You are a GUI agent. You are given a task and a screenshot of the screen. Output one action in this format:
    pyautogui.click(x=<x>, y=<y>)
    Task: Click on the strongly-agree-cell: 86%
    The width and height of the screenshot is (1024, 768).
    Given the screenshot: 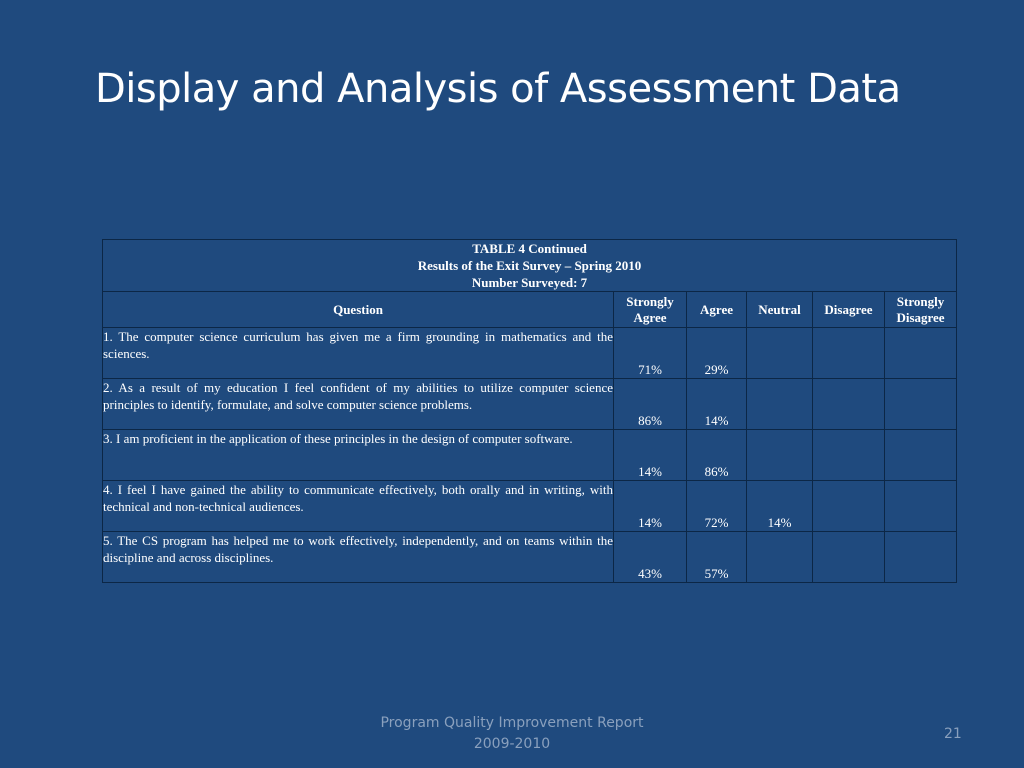 What is the action you would take?
    pyautogui.click(x=650, y=404)
    